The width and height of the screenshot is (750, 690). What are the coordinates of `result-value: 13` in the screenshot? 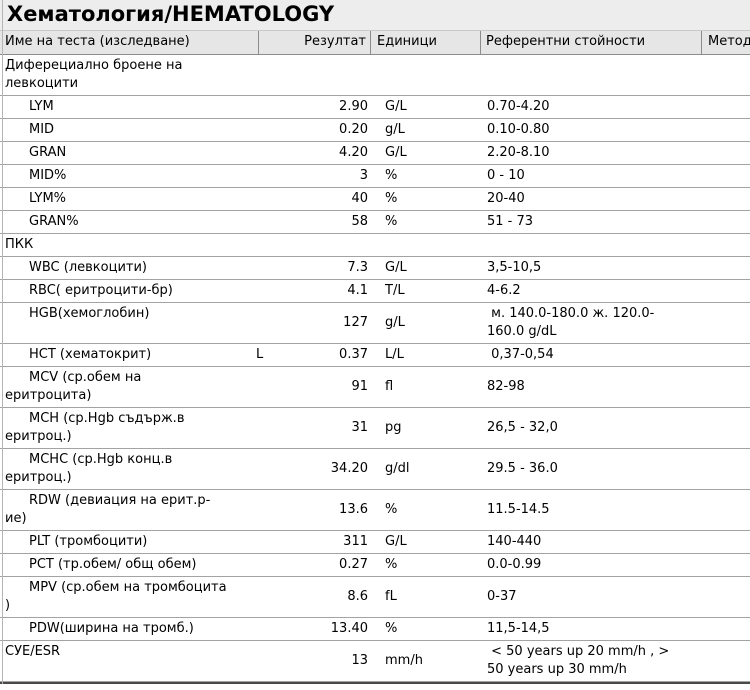 It's located at (359, 660).